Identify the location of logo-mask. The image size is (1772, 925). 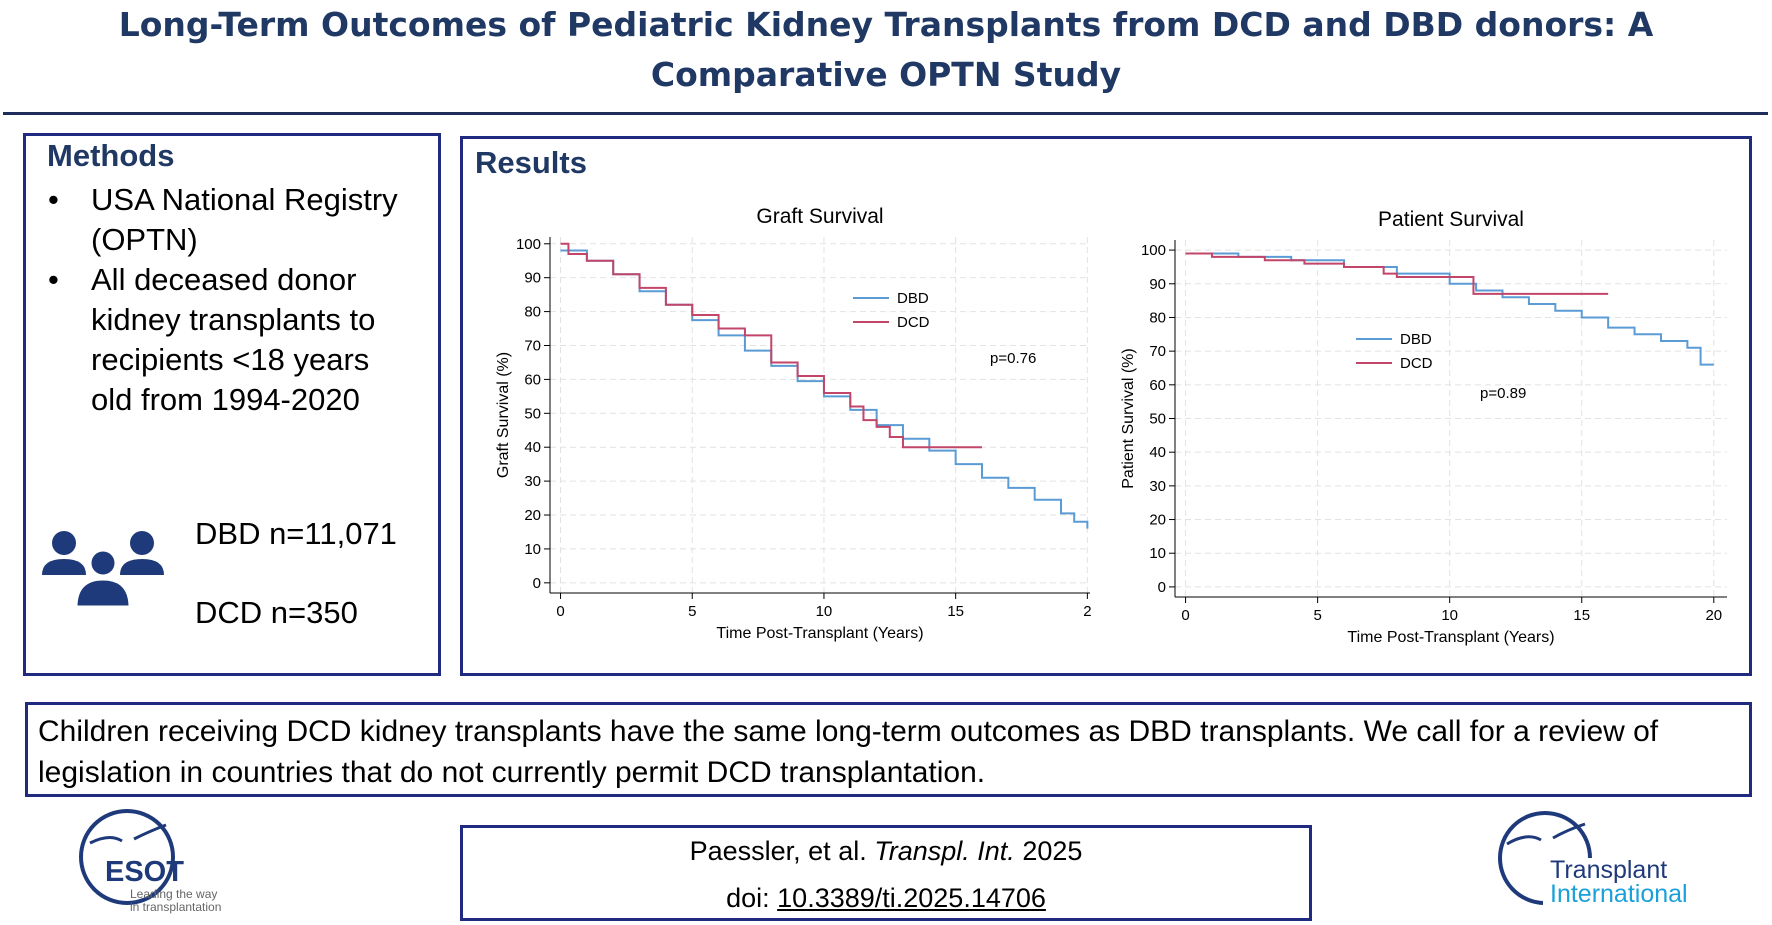
(1638, 883).